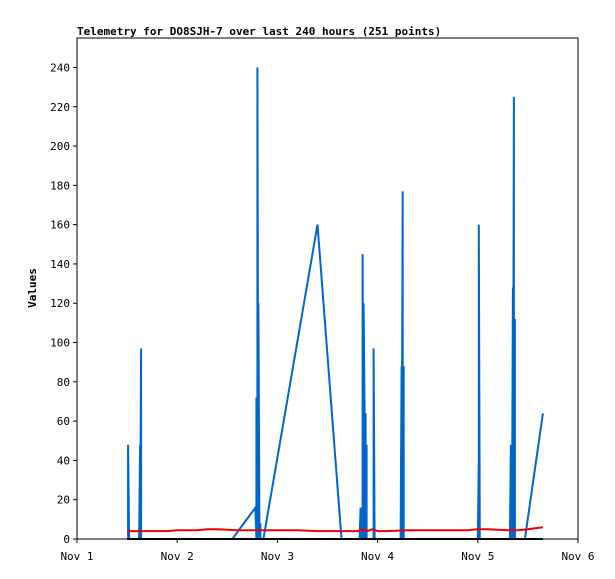 Image resolution: width=615 pixels, height=579 pixels. I want to click on y-tick-label-1: 20, so click(63, 500).